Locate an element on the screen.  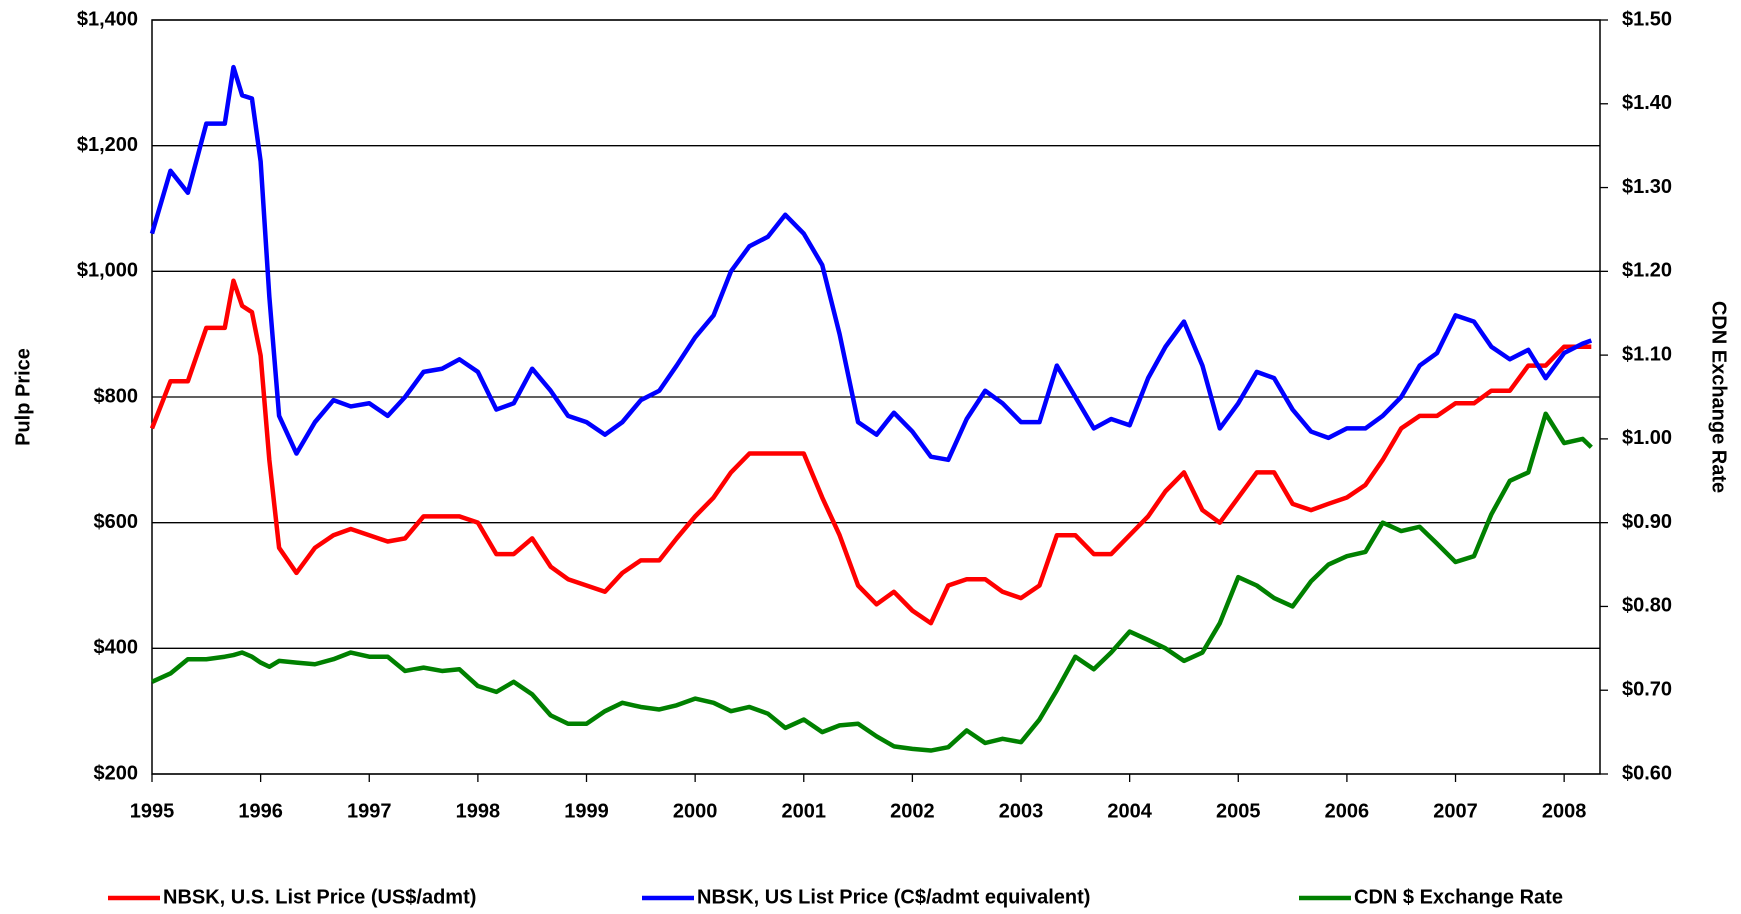
y2-axis-title: CDN Exchange Rate is located at coordinates (1719, 397).